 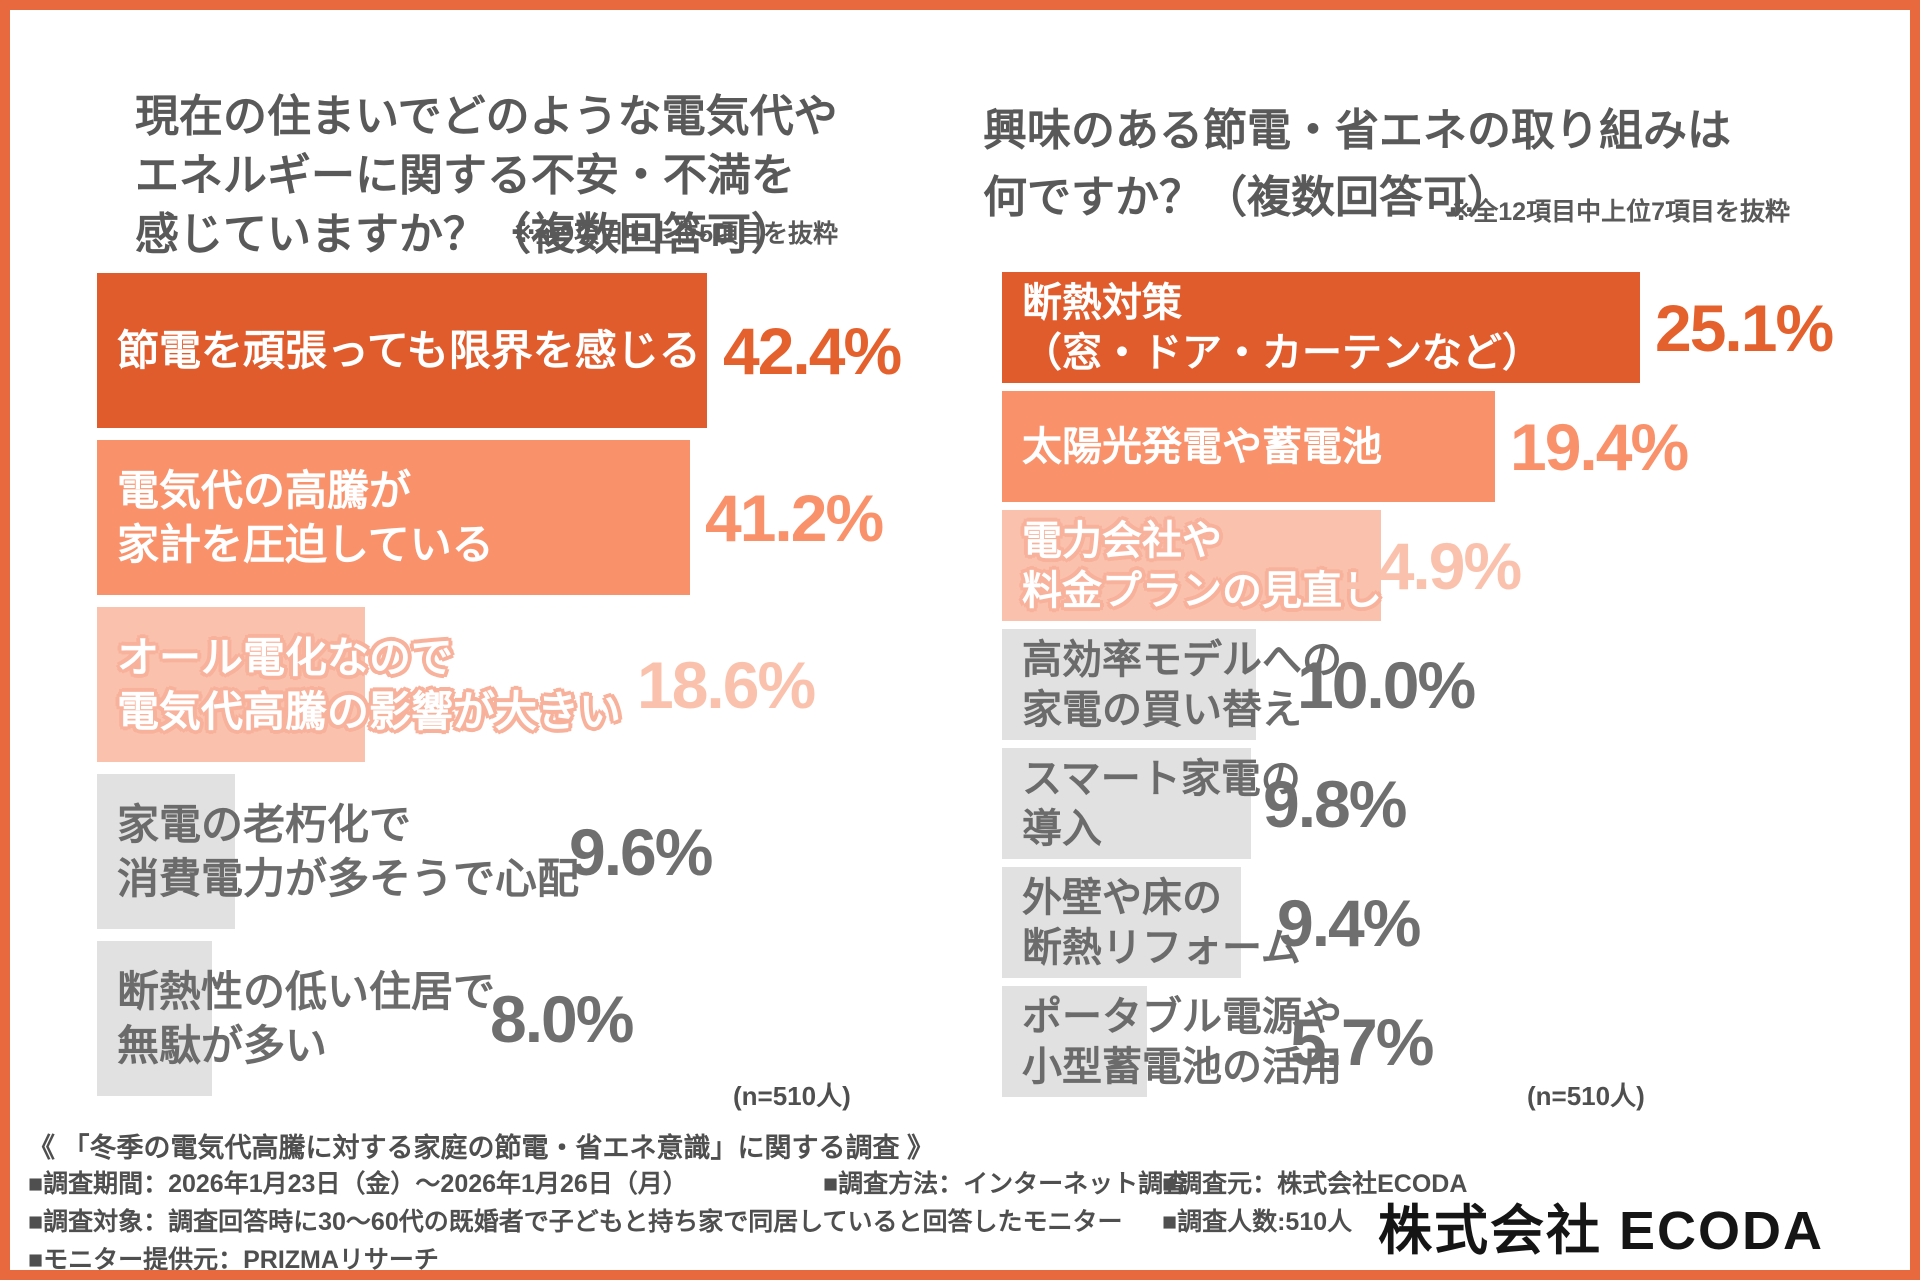 I want to click on left_chart-bar-row-4: 家電の老朽化で 消費電力が多そうで心配 9.6%, so click(x=405, y=851).